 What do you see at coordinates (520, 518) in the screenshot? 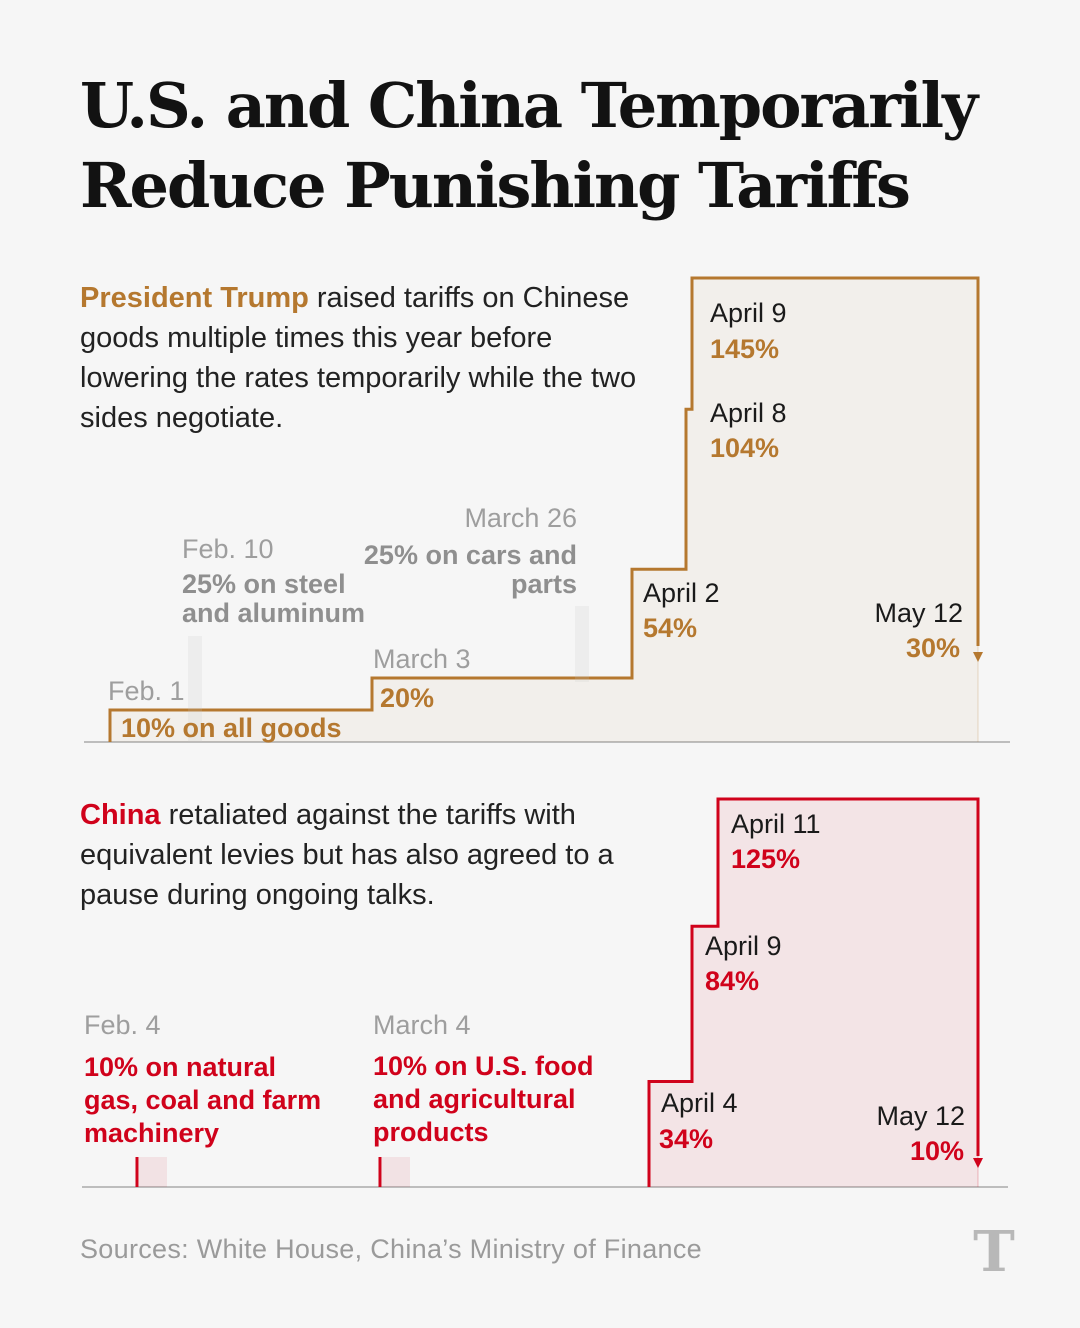
I see `us-date-label-mar26: March 26` at bounding box center [520, 518].